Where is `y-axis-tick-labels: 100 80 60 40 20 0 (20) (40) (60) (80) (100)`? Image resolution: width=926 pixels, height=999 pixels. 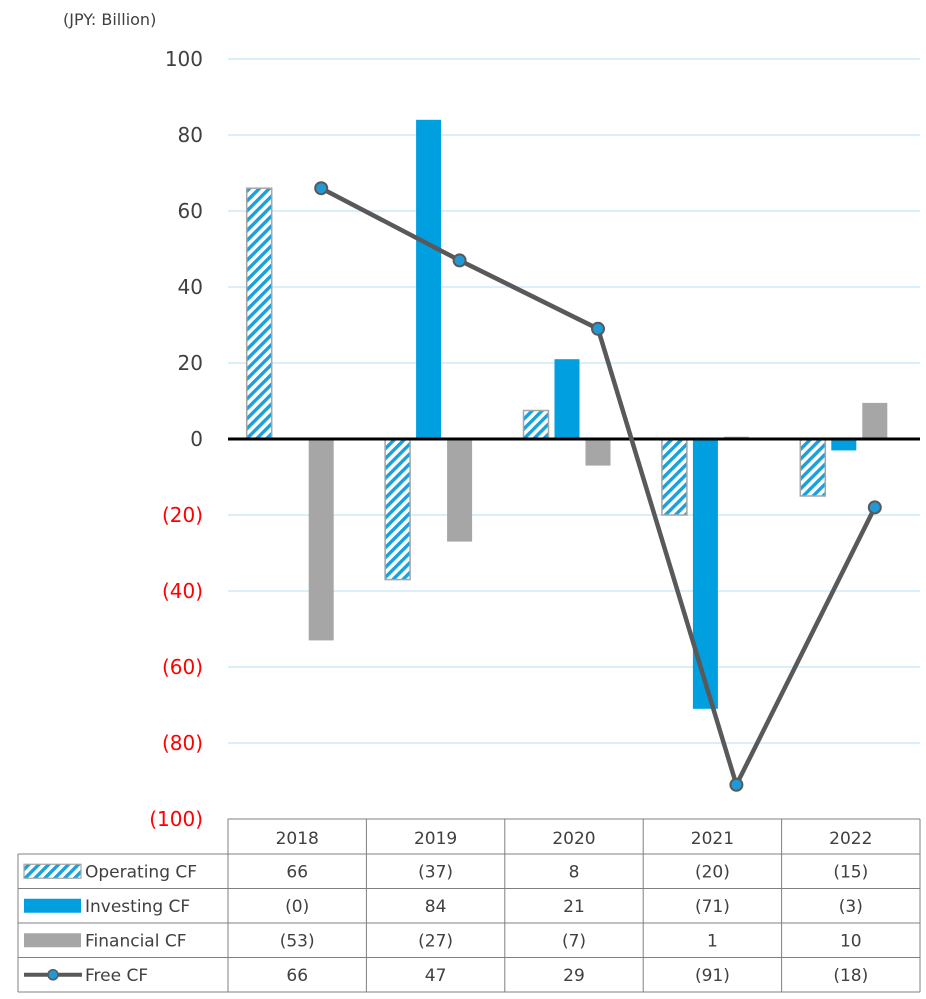 y-axis-tick-labels: 100 80 60 40 20 0 (20) (40) (60) (80) (100) is located at coordinates (176, 439).